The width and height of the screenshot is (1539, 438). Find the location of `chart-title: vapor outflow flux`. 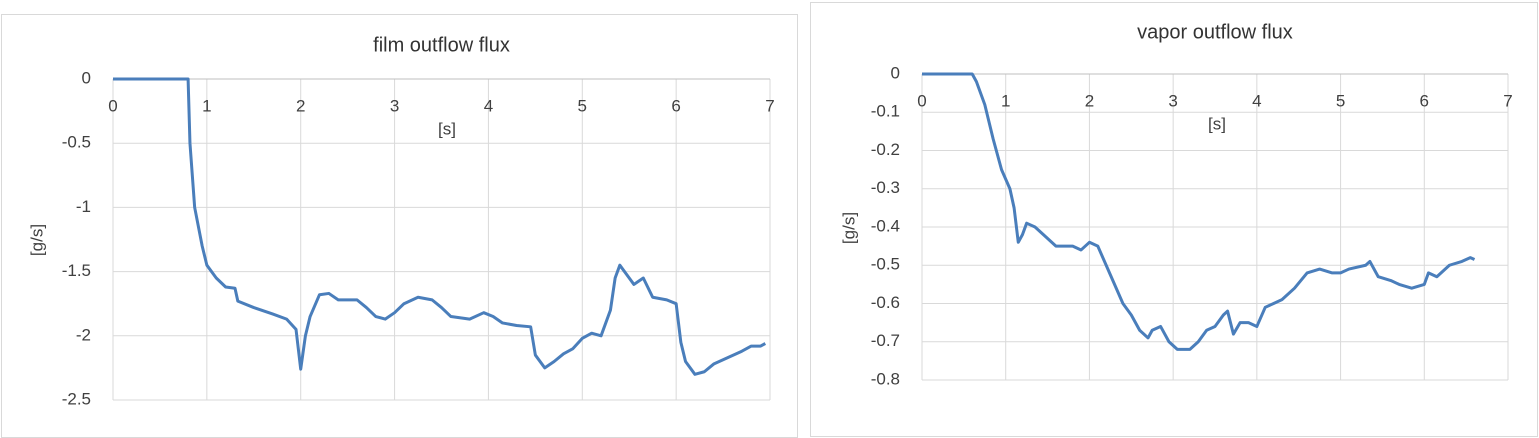

chart-title: vapor outflow flux is located at coordinates (1215, 32).